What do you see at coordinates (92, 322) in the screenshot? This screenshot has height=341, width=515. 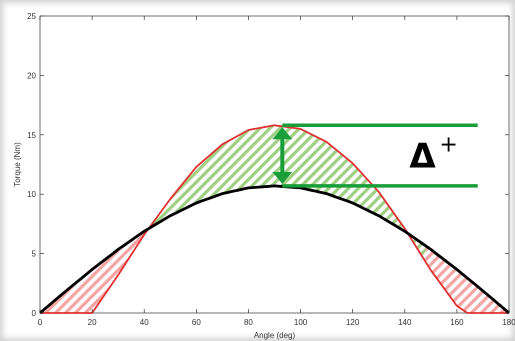 I see `x-tick-label: 20` at bounding box center [92, 322].